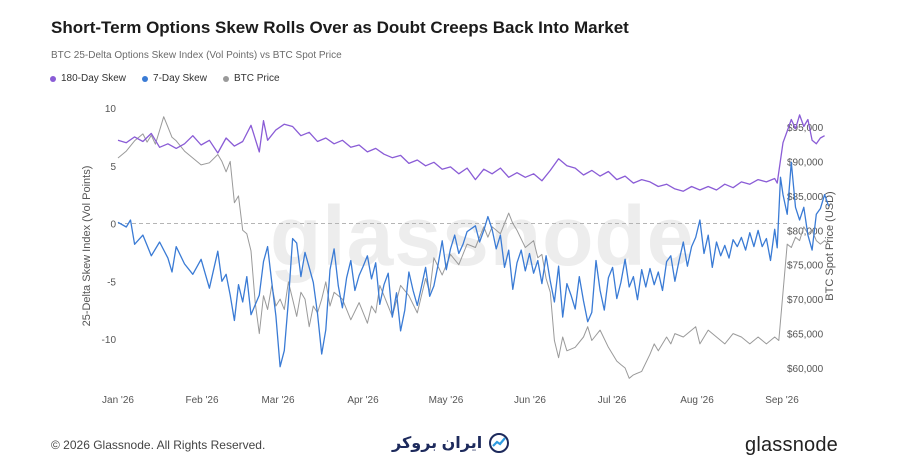 The height and width of the screenshot is (471, 900). Describe the element at coordinates (805, 300) in the screenshot. I see `y-right-tick-label: $70,000` at that location.